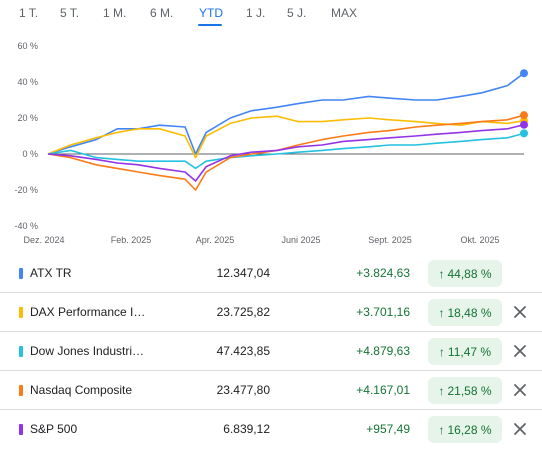 This screenshot has height=458, width=542. Describe the element at coordinates (70, 13) in the screenshot. I see `tab-5-days: 5 T.` at that location.